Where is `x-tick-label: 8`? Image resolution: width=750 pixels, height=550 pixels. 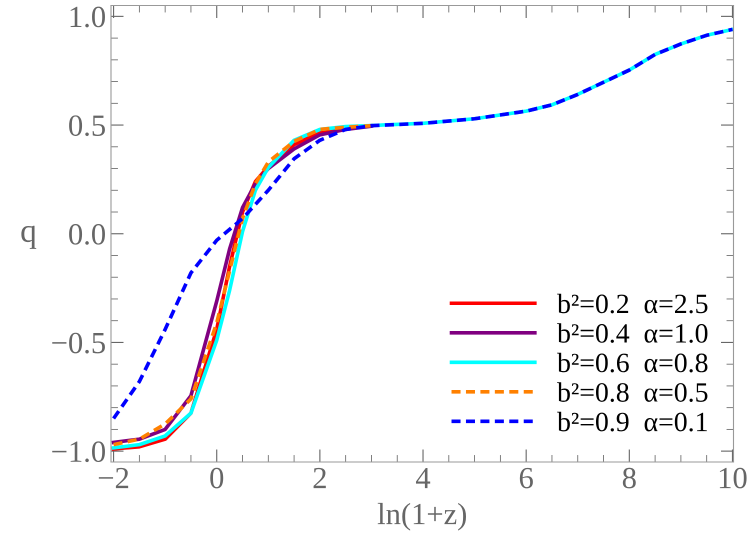 x-tick-label: 8 is located at coordinates (629, 478).